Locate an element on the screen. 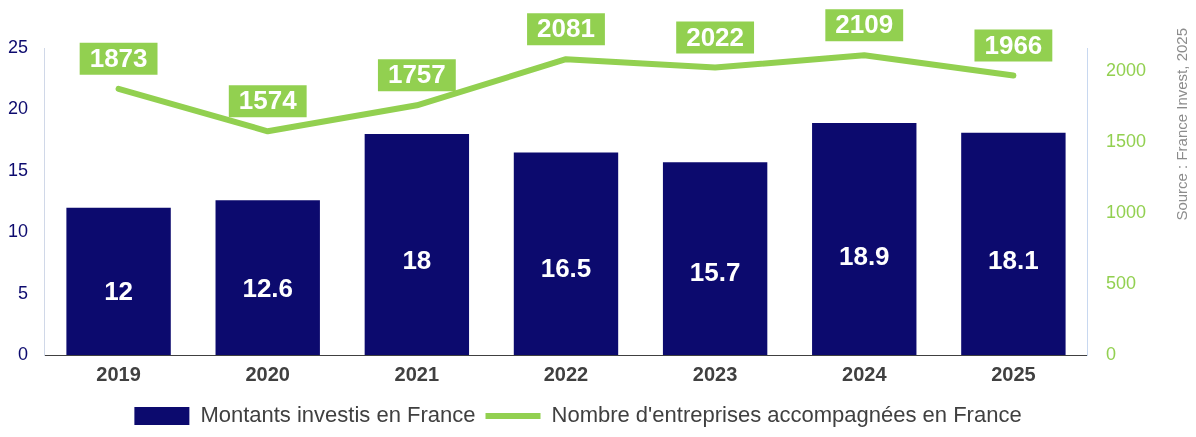 The image size is (1196, 437). data-label: 18.9 is located at coordinates (864, 255).